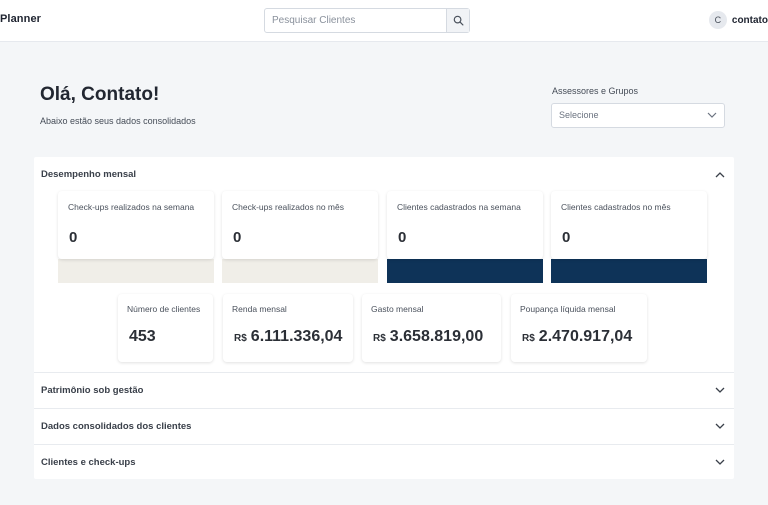 The width and height of the screenshot is (768, 505). I want to click on kpi-label: Check-ups realizados no mês, so click(288, 207).